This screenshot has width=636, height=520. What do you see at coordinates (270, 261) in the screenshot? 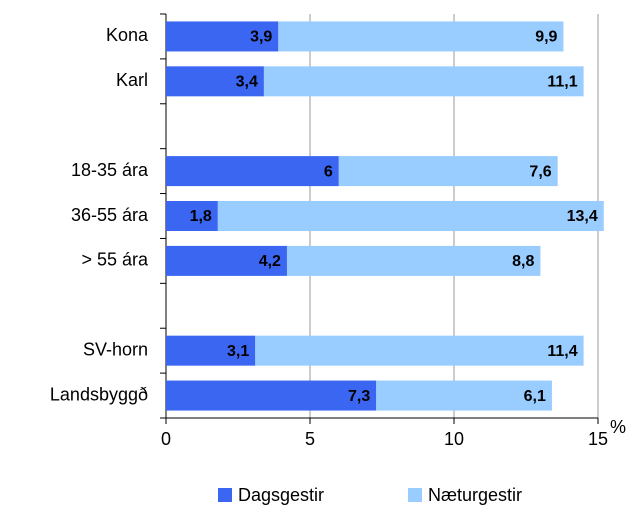
I see `value-label: 4,2` at bounding box center [270, 261].